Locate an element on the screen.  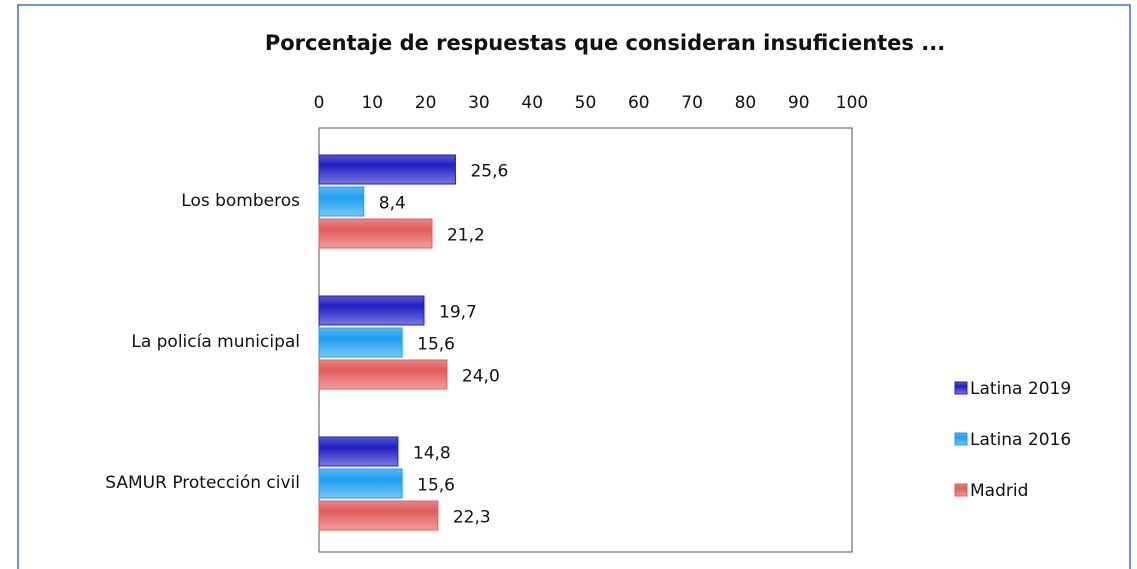
legend-label: Madrid is located at coordinates (999, 491).